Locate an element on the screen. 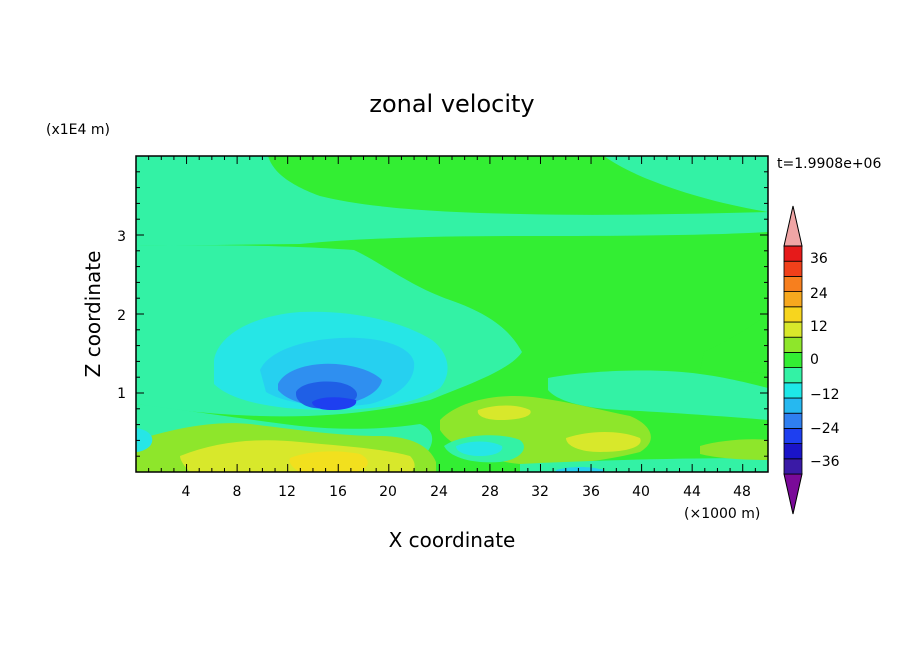 The image size is (904, 654). colorbar-min-extension is located at coordinates (793, 494).